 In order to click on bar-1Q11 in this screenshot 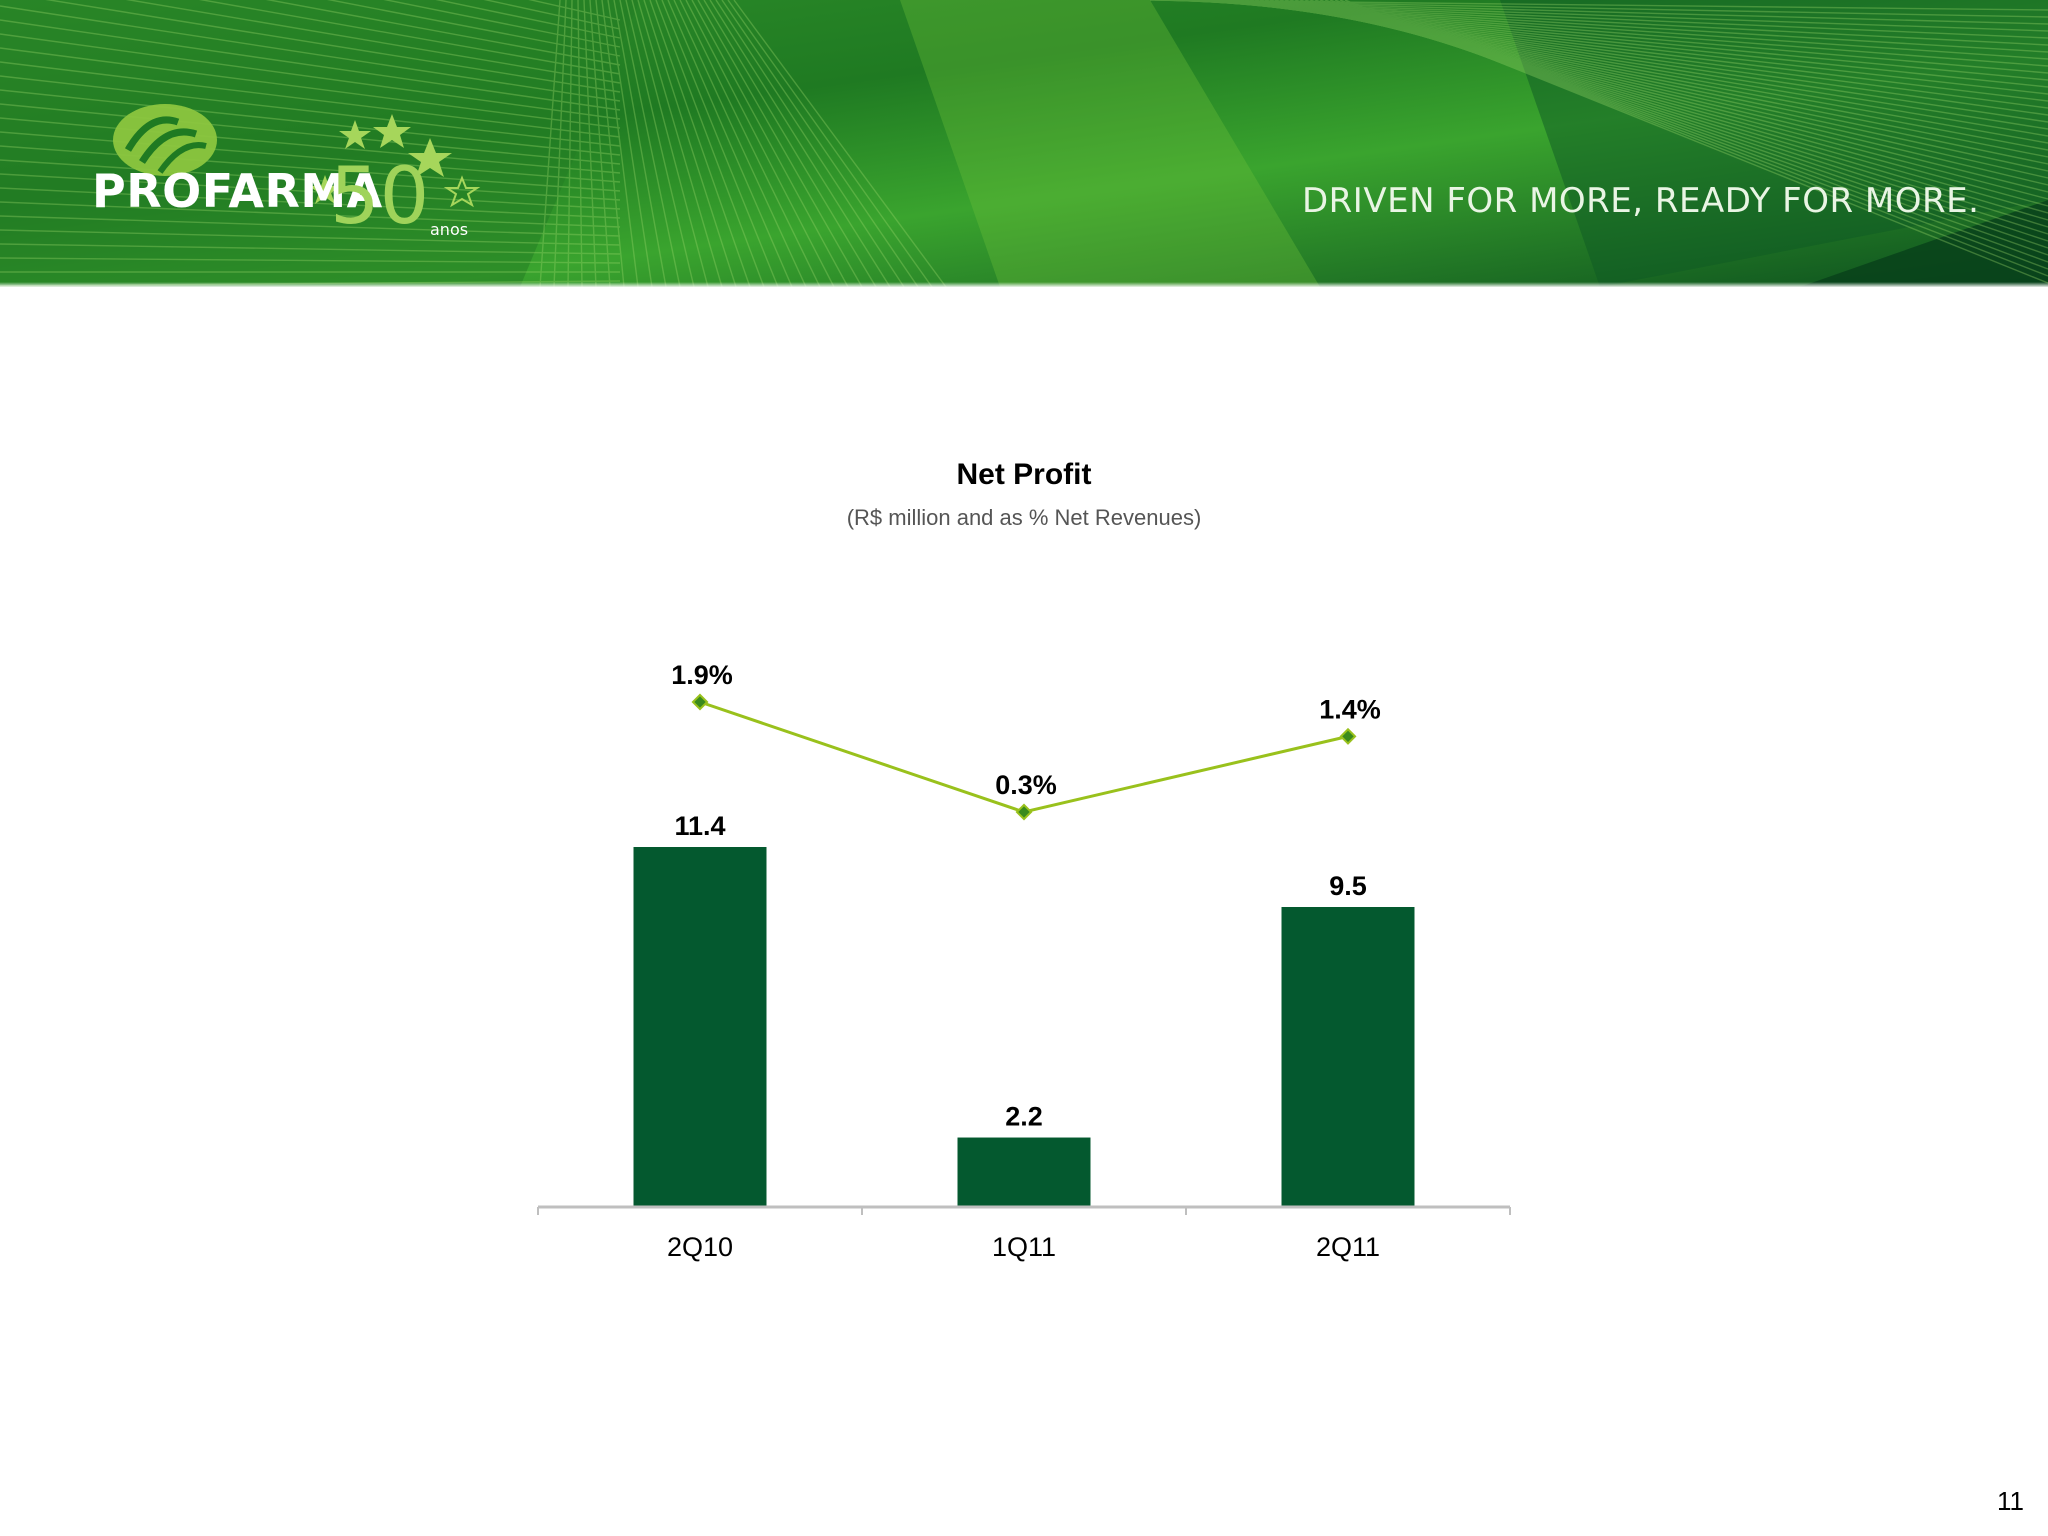, I will do `click(1024, 1172)`.